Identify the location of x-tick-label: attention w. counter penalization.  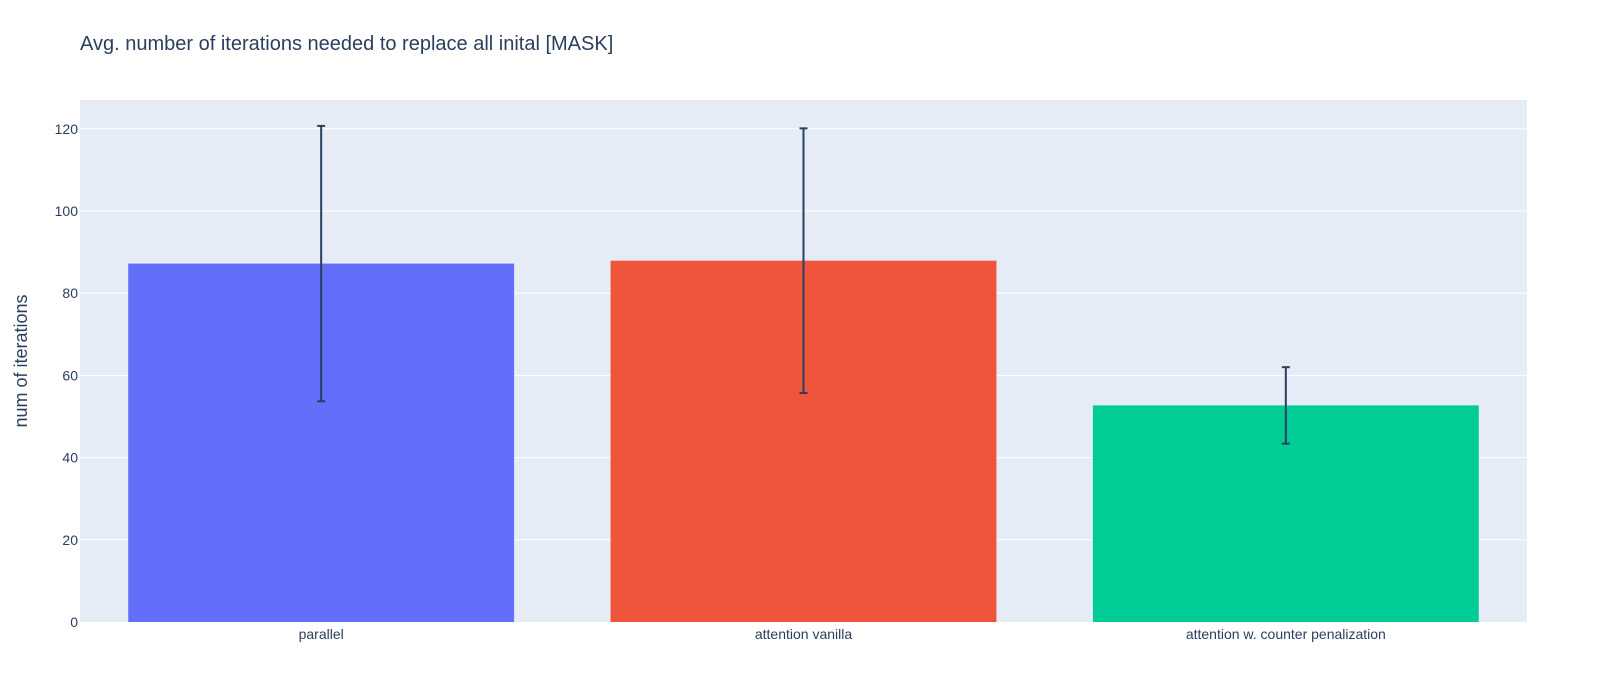
(1286, 634).